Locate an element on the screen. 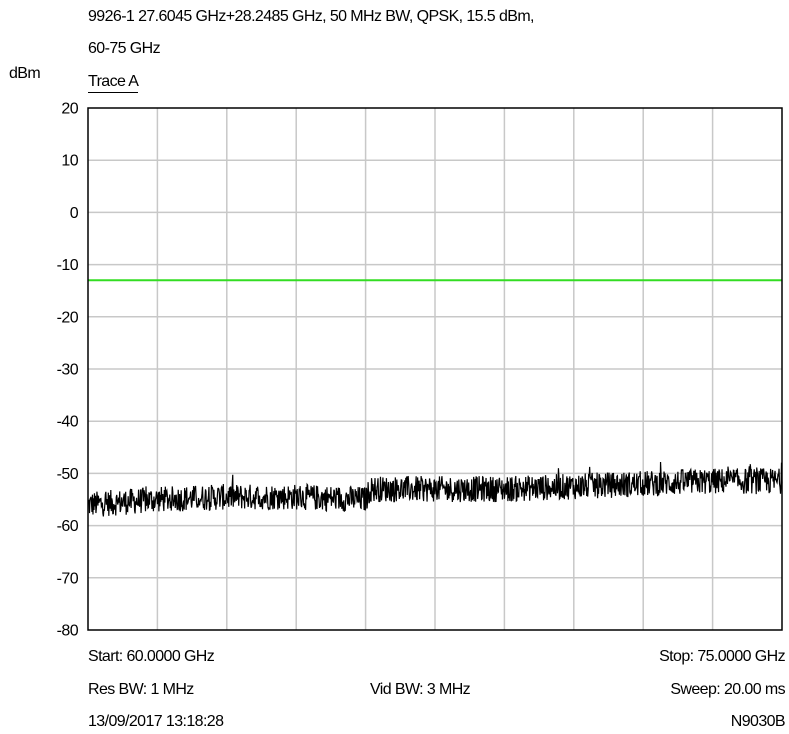 The image size is (789, 734). instrument-model: N9030B is located at coordinates (758, 721).